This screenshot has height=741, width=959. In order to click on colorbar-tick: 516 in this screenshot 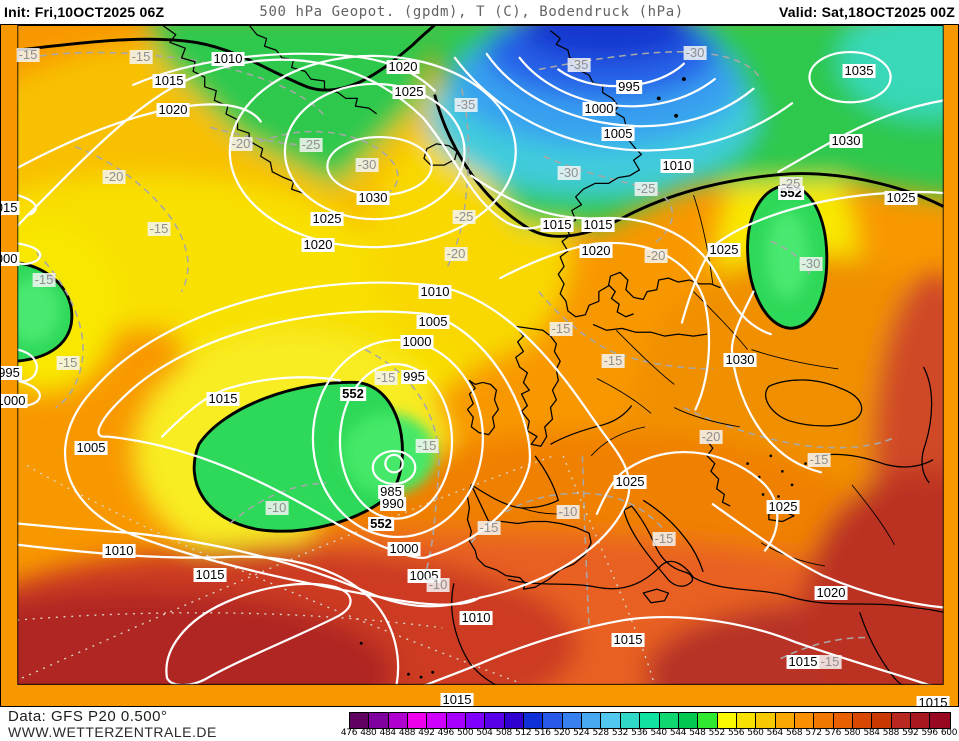, I will do `click(542, 733)`.